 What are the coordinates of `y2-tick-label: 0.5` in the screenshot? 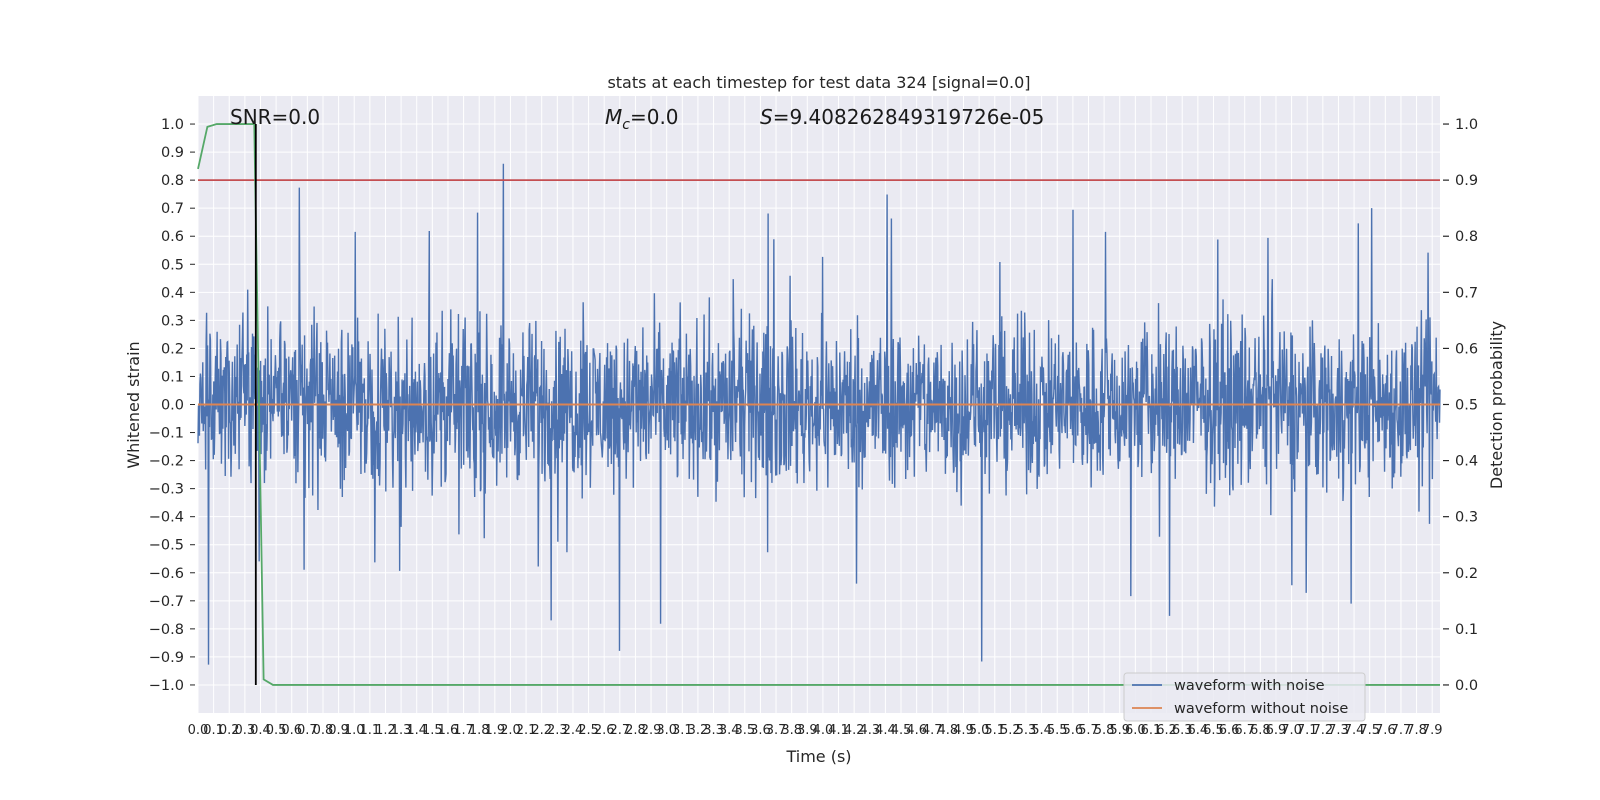 It's located at (1466, 406).